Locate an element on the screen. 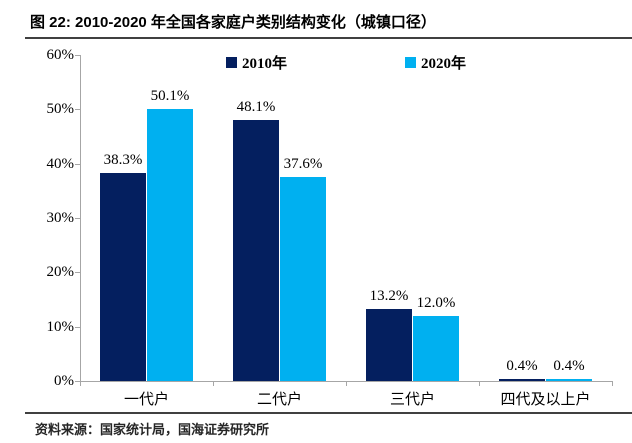 This screenshot has height=443, width=632. legend-label: 2020年 is located at coordinates (444, 64).